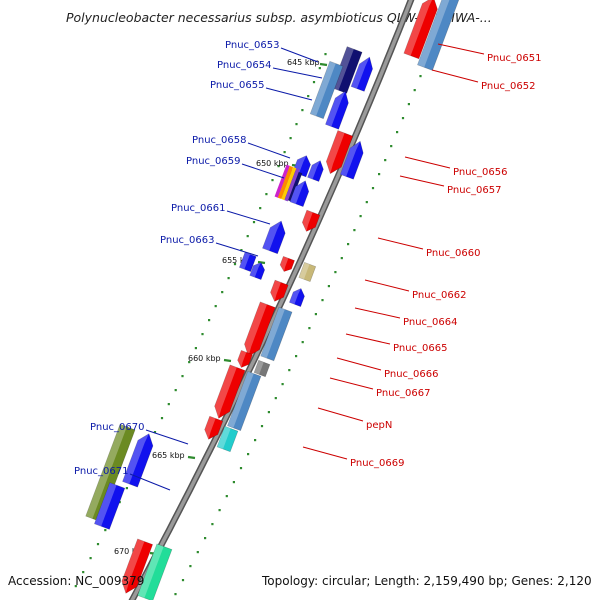 The height and width of the screenshot is (600, 600). What do you see at coordinates (198, 208) in the screenshot?
I see `gene-label-left: Pnuc_0661` at bounding box center [198, 208].